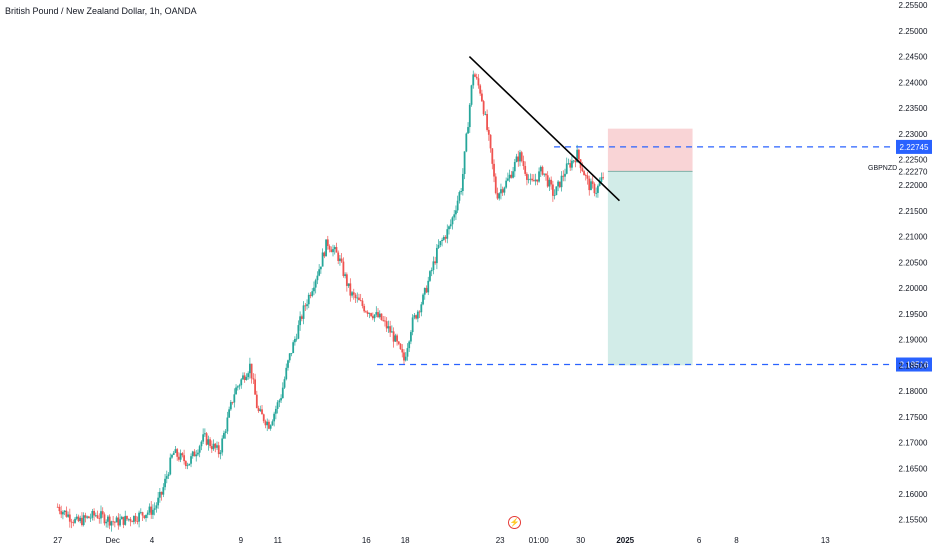 The width and height of the screenshot is (932, 550). Describe the element at coordinates (914, 147) in the screenshot. I see `level-price-label: 2.22745` at that location.